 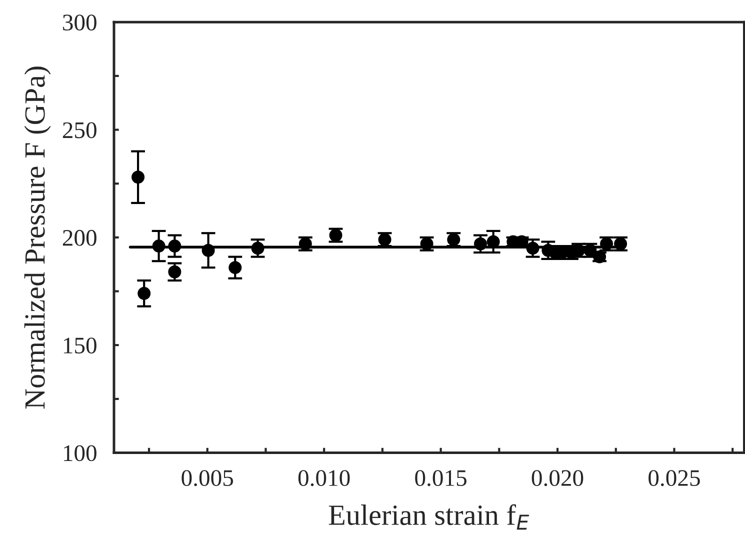 What do you see at coordinates (79, 238) in the screenshot?
I see `y-tick-label: 200` at bounding box center [79, 238].